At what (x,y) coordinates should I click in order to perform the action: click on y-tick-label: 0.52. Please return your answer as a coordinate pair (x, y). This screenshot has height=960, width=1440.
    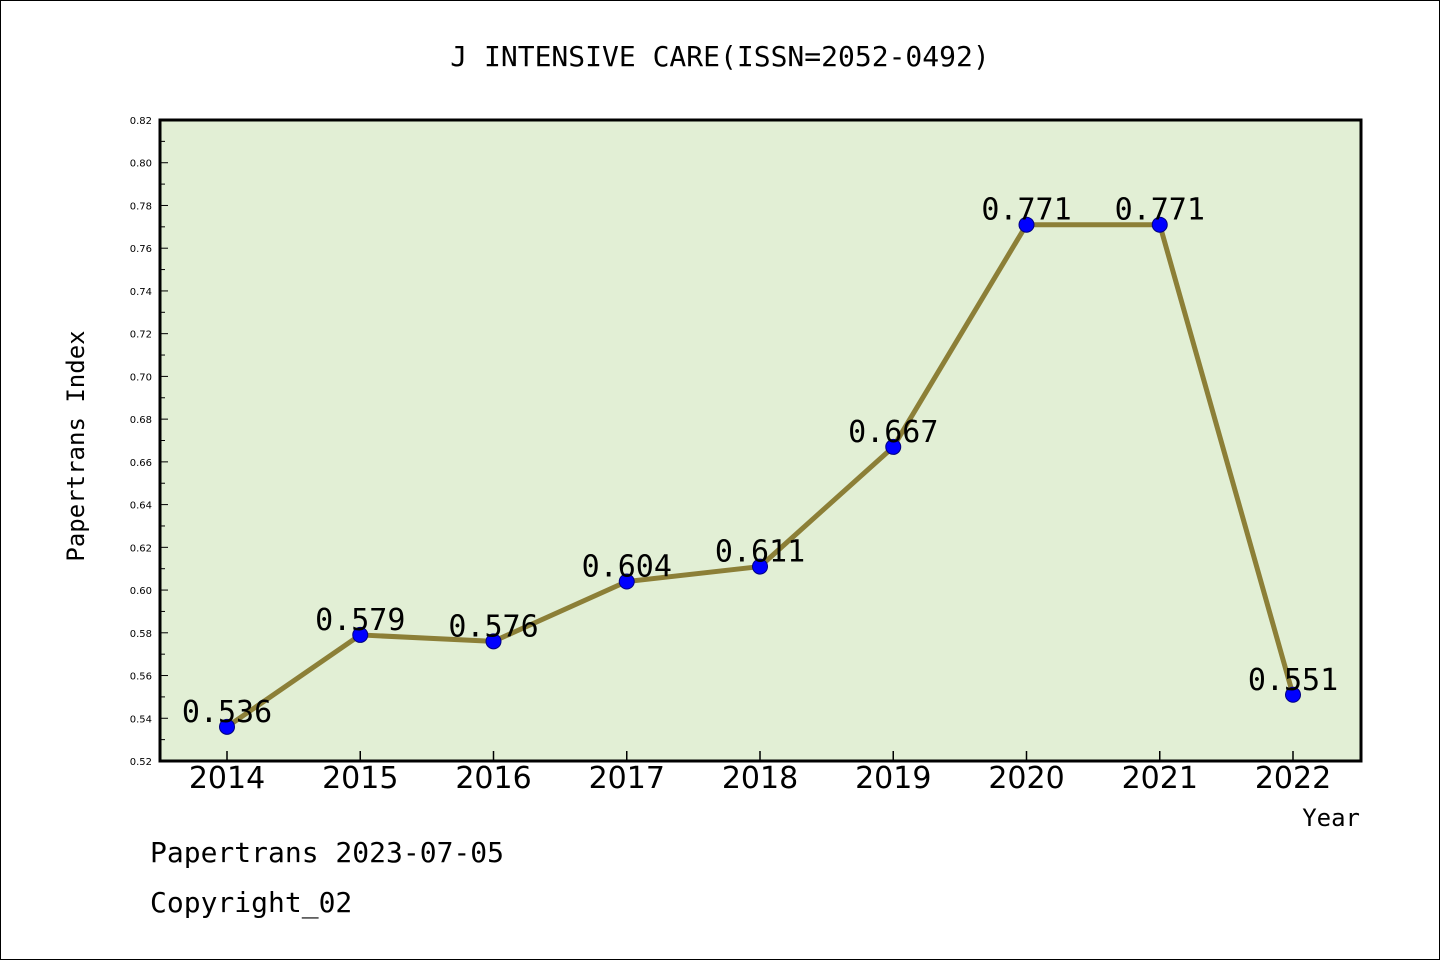
    Looking at the image, I should click on (141, 762).